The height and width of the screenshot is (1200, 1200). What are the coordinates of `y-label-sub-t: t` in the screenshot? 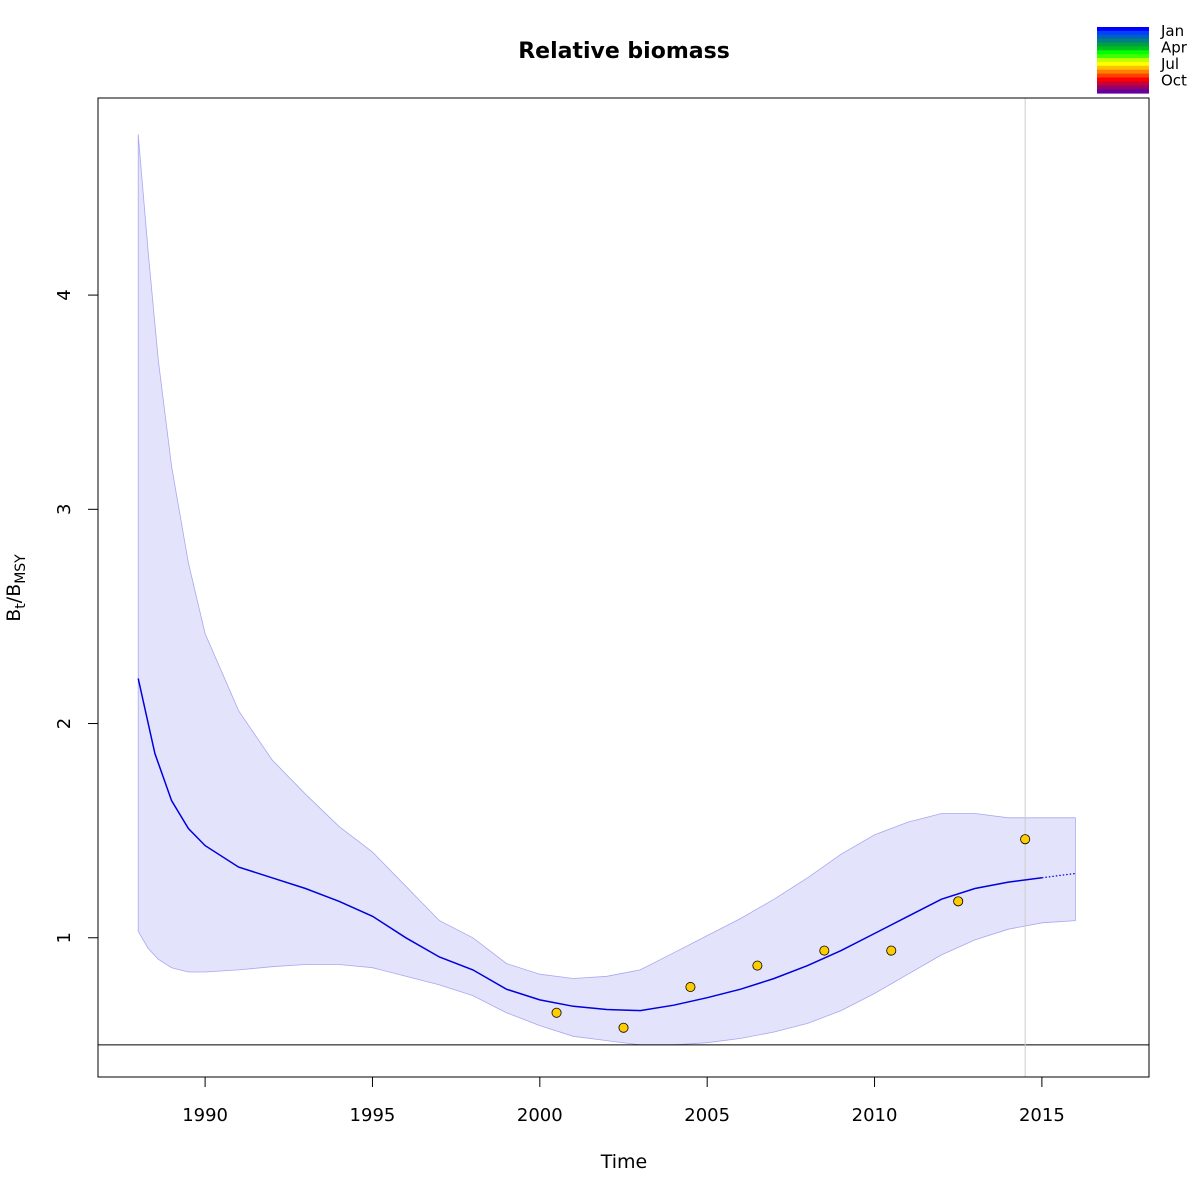 It's located at (21, 606).